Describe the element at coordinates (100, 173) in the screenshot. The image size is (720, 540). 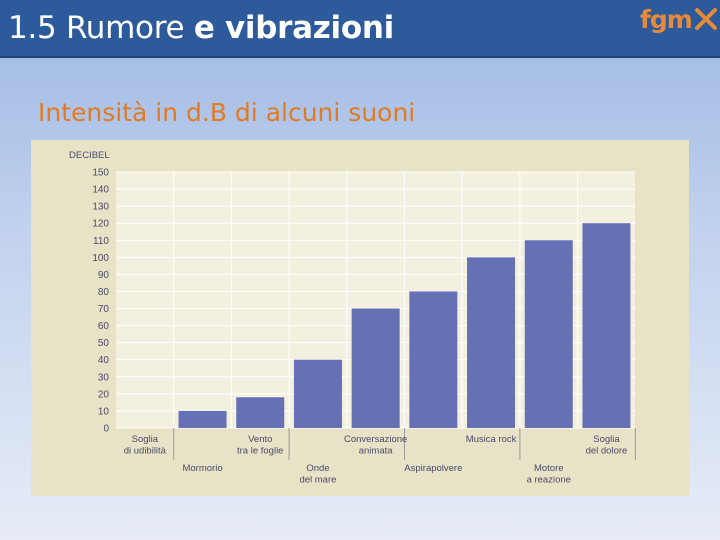
I see `y-tick-label: 150` at that location.